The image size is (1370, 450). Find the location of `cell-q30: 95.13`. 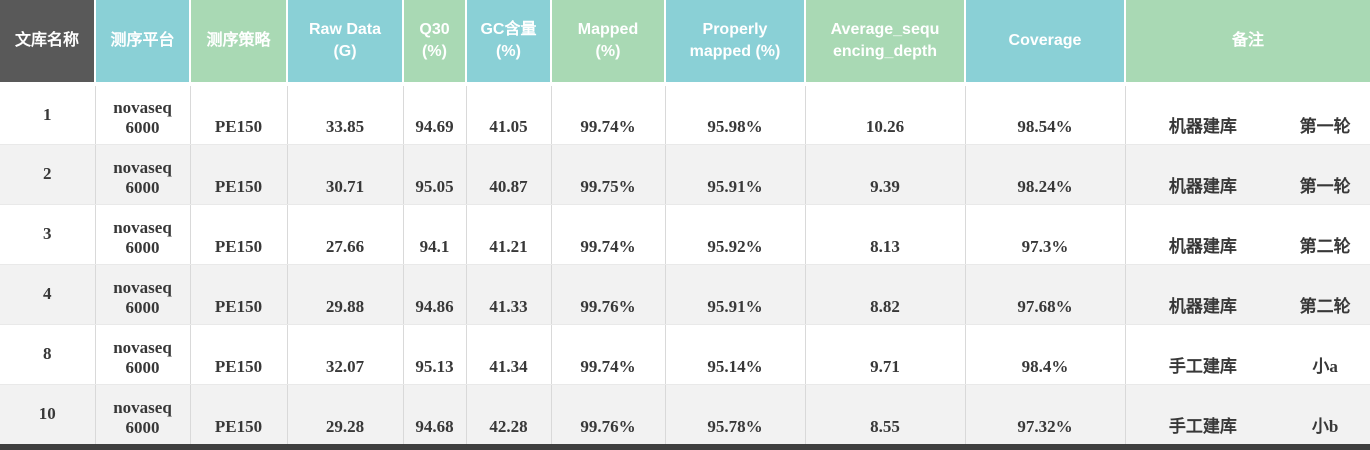

cell-q30: 95.13 is located at coordinates (435, 354).